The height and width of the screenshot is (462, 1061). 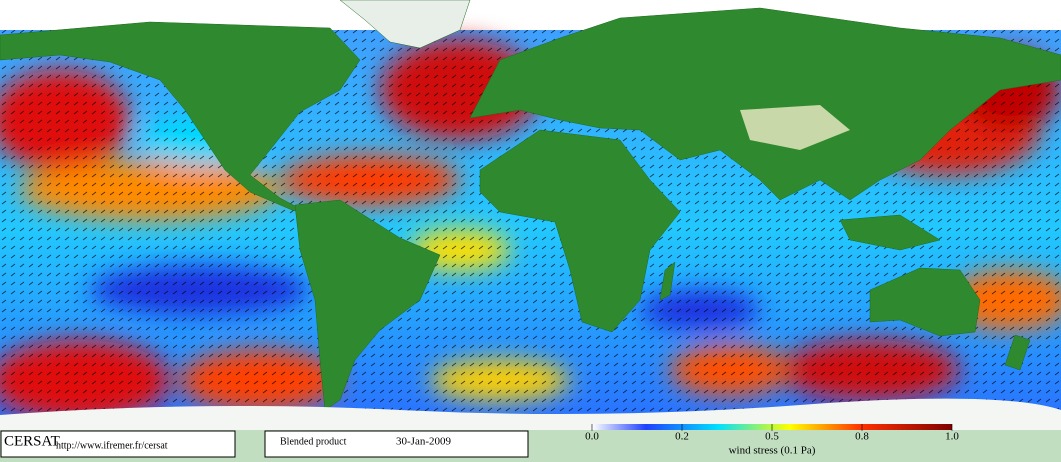 What do you see at coordinates (592, 437) in the screenshot?
I see `tick-label: 0.0` at bounding box center [592, 437].